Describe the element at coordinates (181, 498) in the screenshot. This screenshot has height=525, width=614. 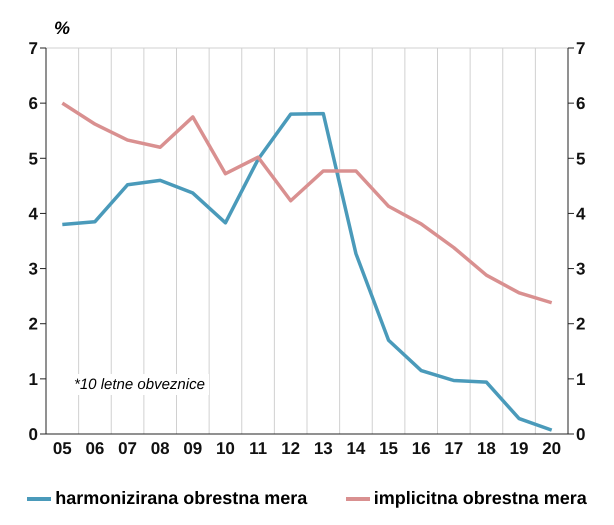
I see `legend-label: harmonizirana obrestna mera` at that location.